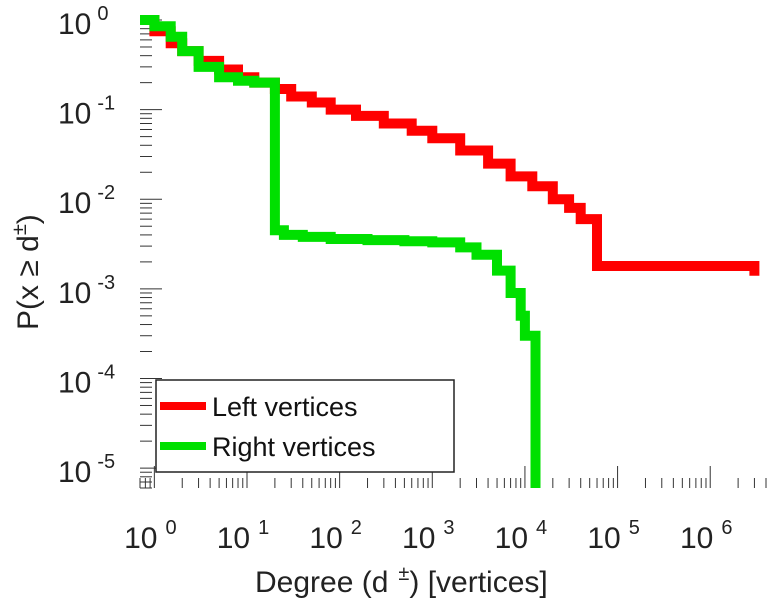  I want to click on legend-label-left-vertices: Left vertices, so click(285, 407).